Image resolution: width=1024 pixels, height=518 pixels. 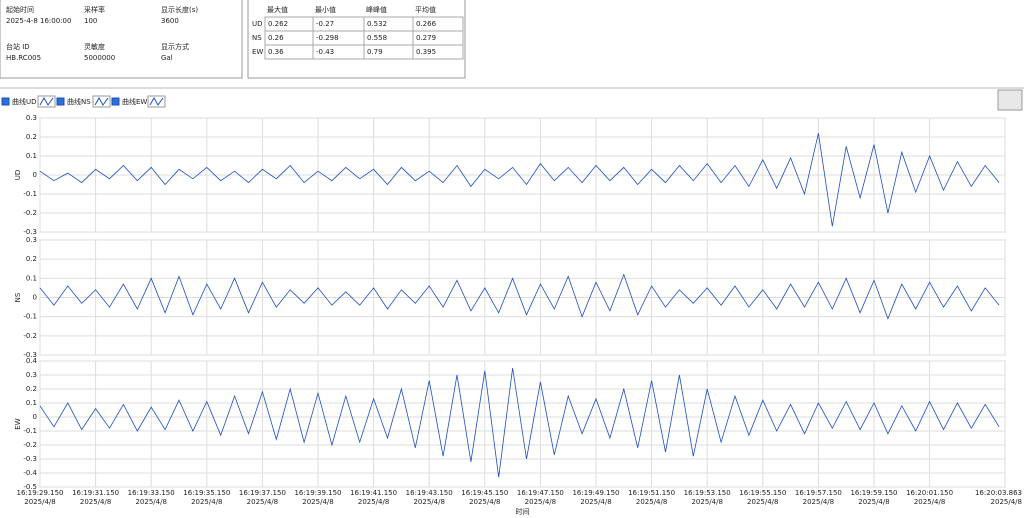 I want to click on row-label: NS, so click(x=257, y=38).